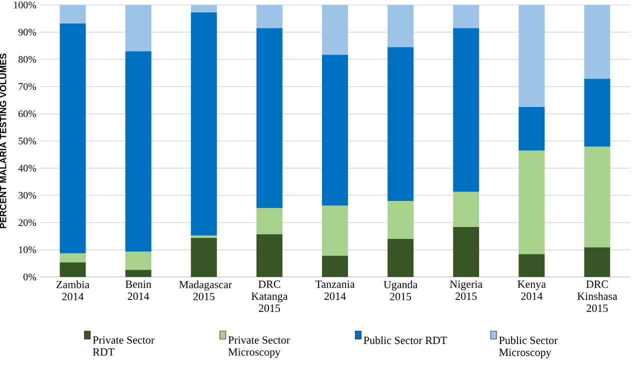  I want to click on x-tick-label: Tanzania 2014, so click(335, 290).